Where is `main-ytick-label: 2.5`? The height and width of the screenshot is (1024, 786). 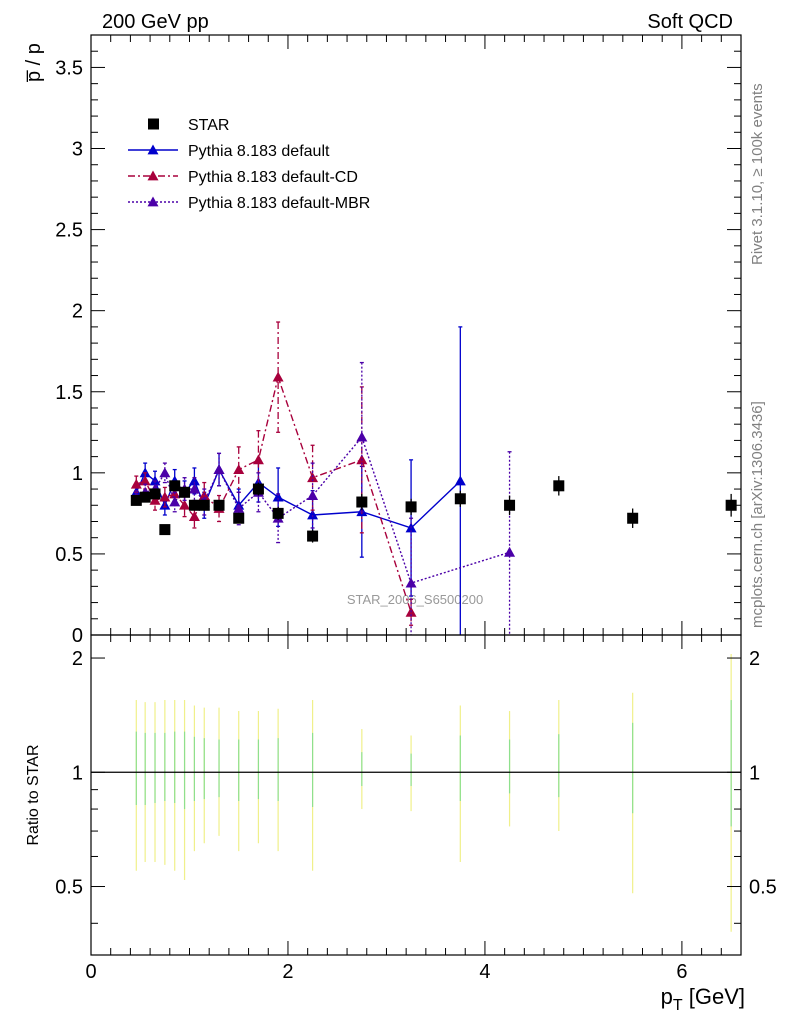 main-ytick-label: 2.5 is located at coordinates (69, 231).